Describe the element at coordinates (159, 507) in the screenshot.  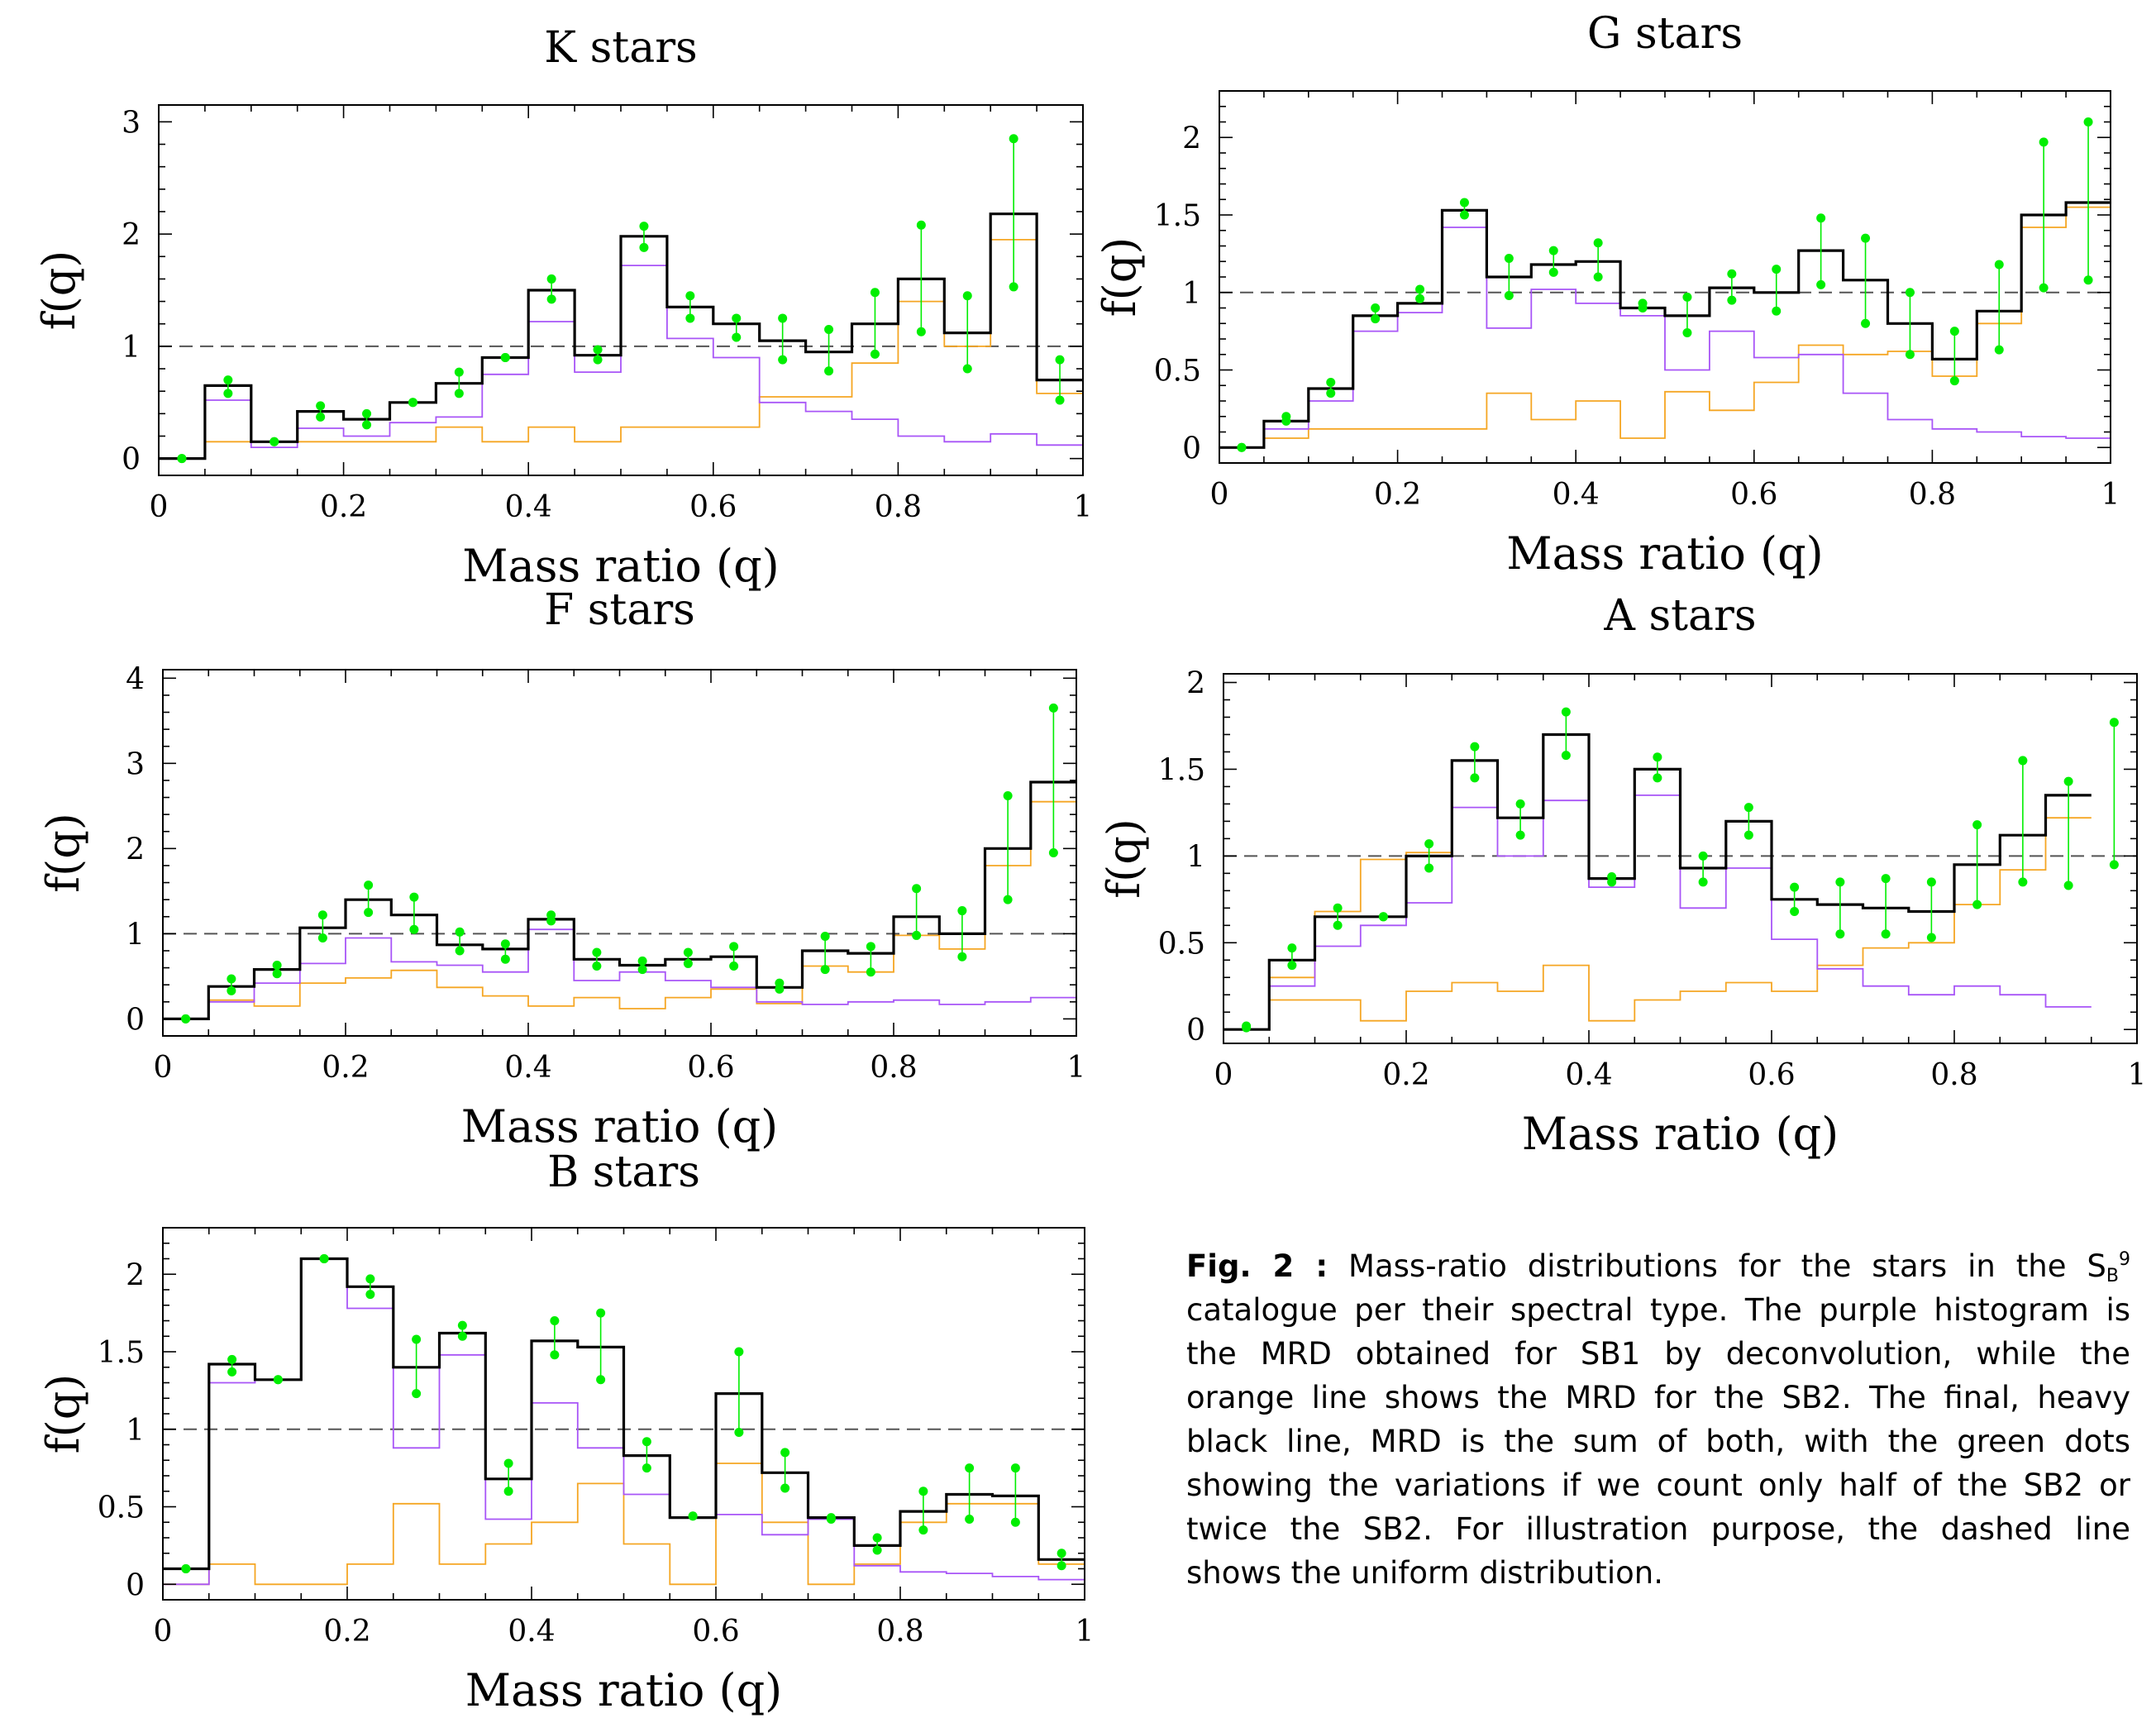
I see `x-tick-label: 0` at that location.